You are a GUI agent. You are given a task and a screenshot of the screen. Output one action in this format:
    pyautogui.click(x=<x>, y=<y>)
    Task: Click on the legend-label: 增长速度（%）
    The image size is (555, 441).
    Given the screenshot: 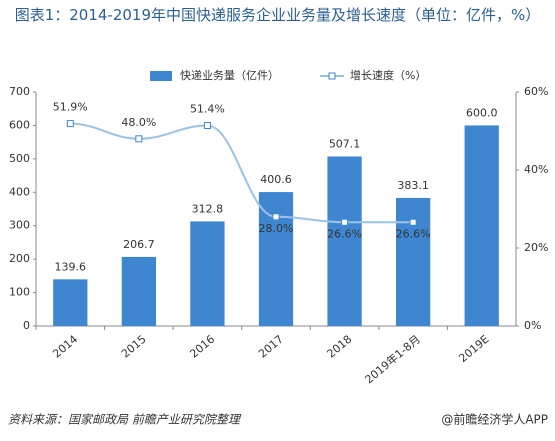 What is the action you would take?
    pyautogui.click(x=388, y=75)
    